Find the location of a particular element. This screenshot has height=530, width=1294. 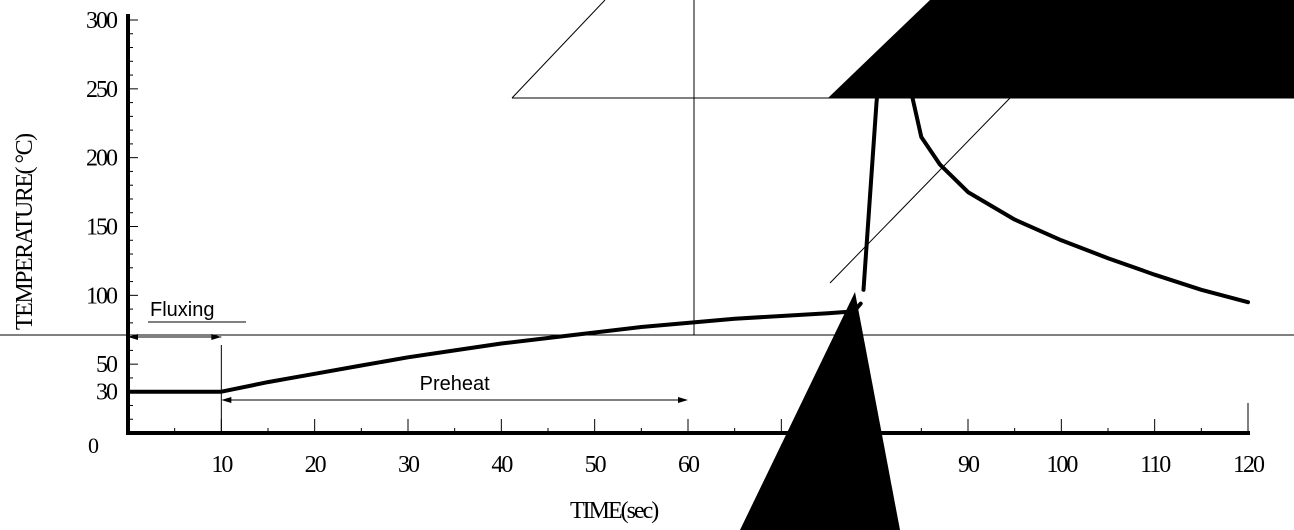

x-axis-ticks: 1020304050608090100110120 is located at coordinates (720, 448).